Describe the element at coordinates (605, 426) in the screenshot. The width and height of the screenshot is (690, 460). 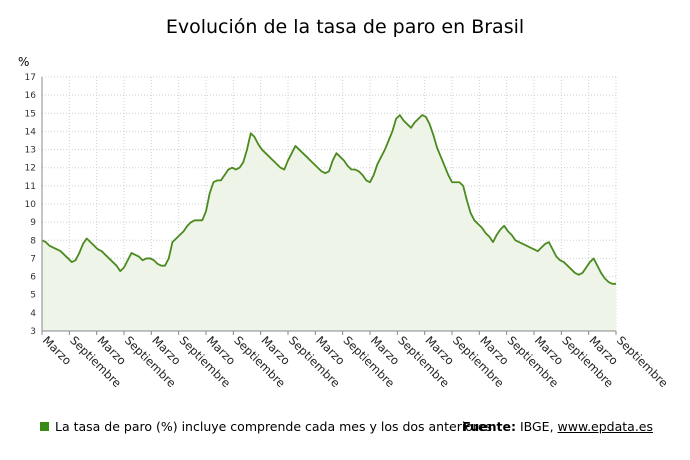
I see `source-link: www.epdata.es` at that location.